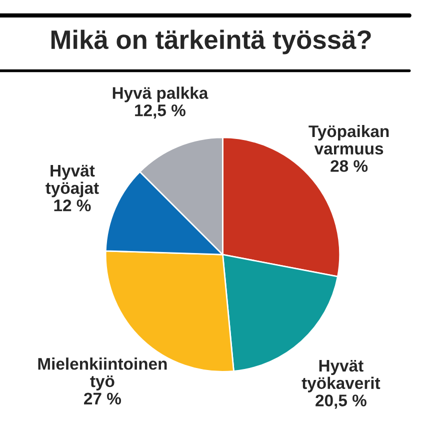 This screenshot has width=422, height=442. I want to click on chart-title: Mikä on tärkeintä työssä?, so click(211, 42).